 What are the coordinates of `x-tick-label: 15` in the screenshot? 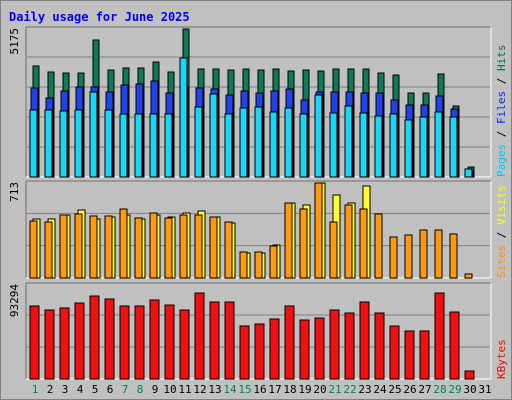 It's located at (244, 389).